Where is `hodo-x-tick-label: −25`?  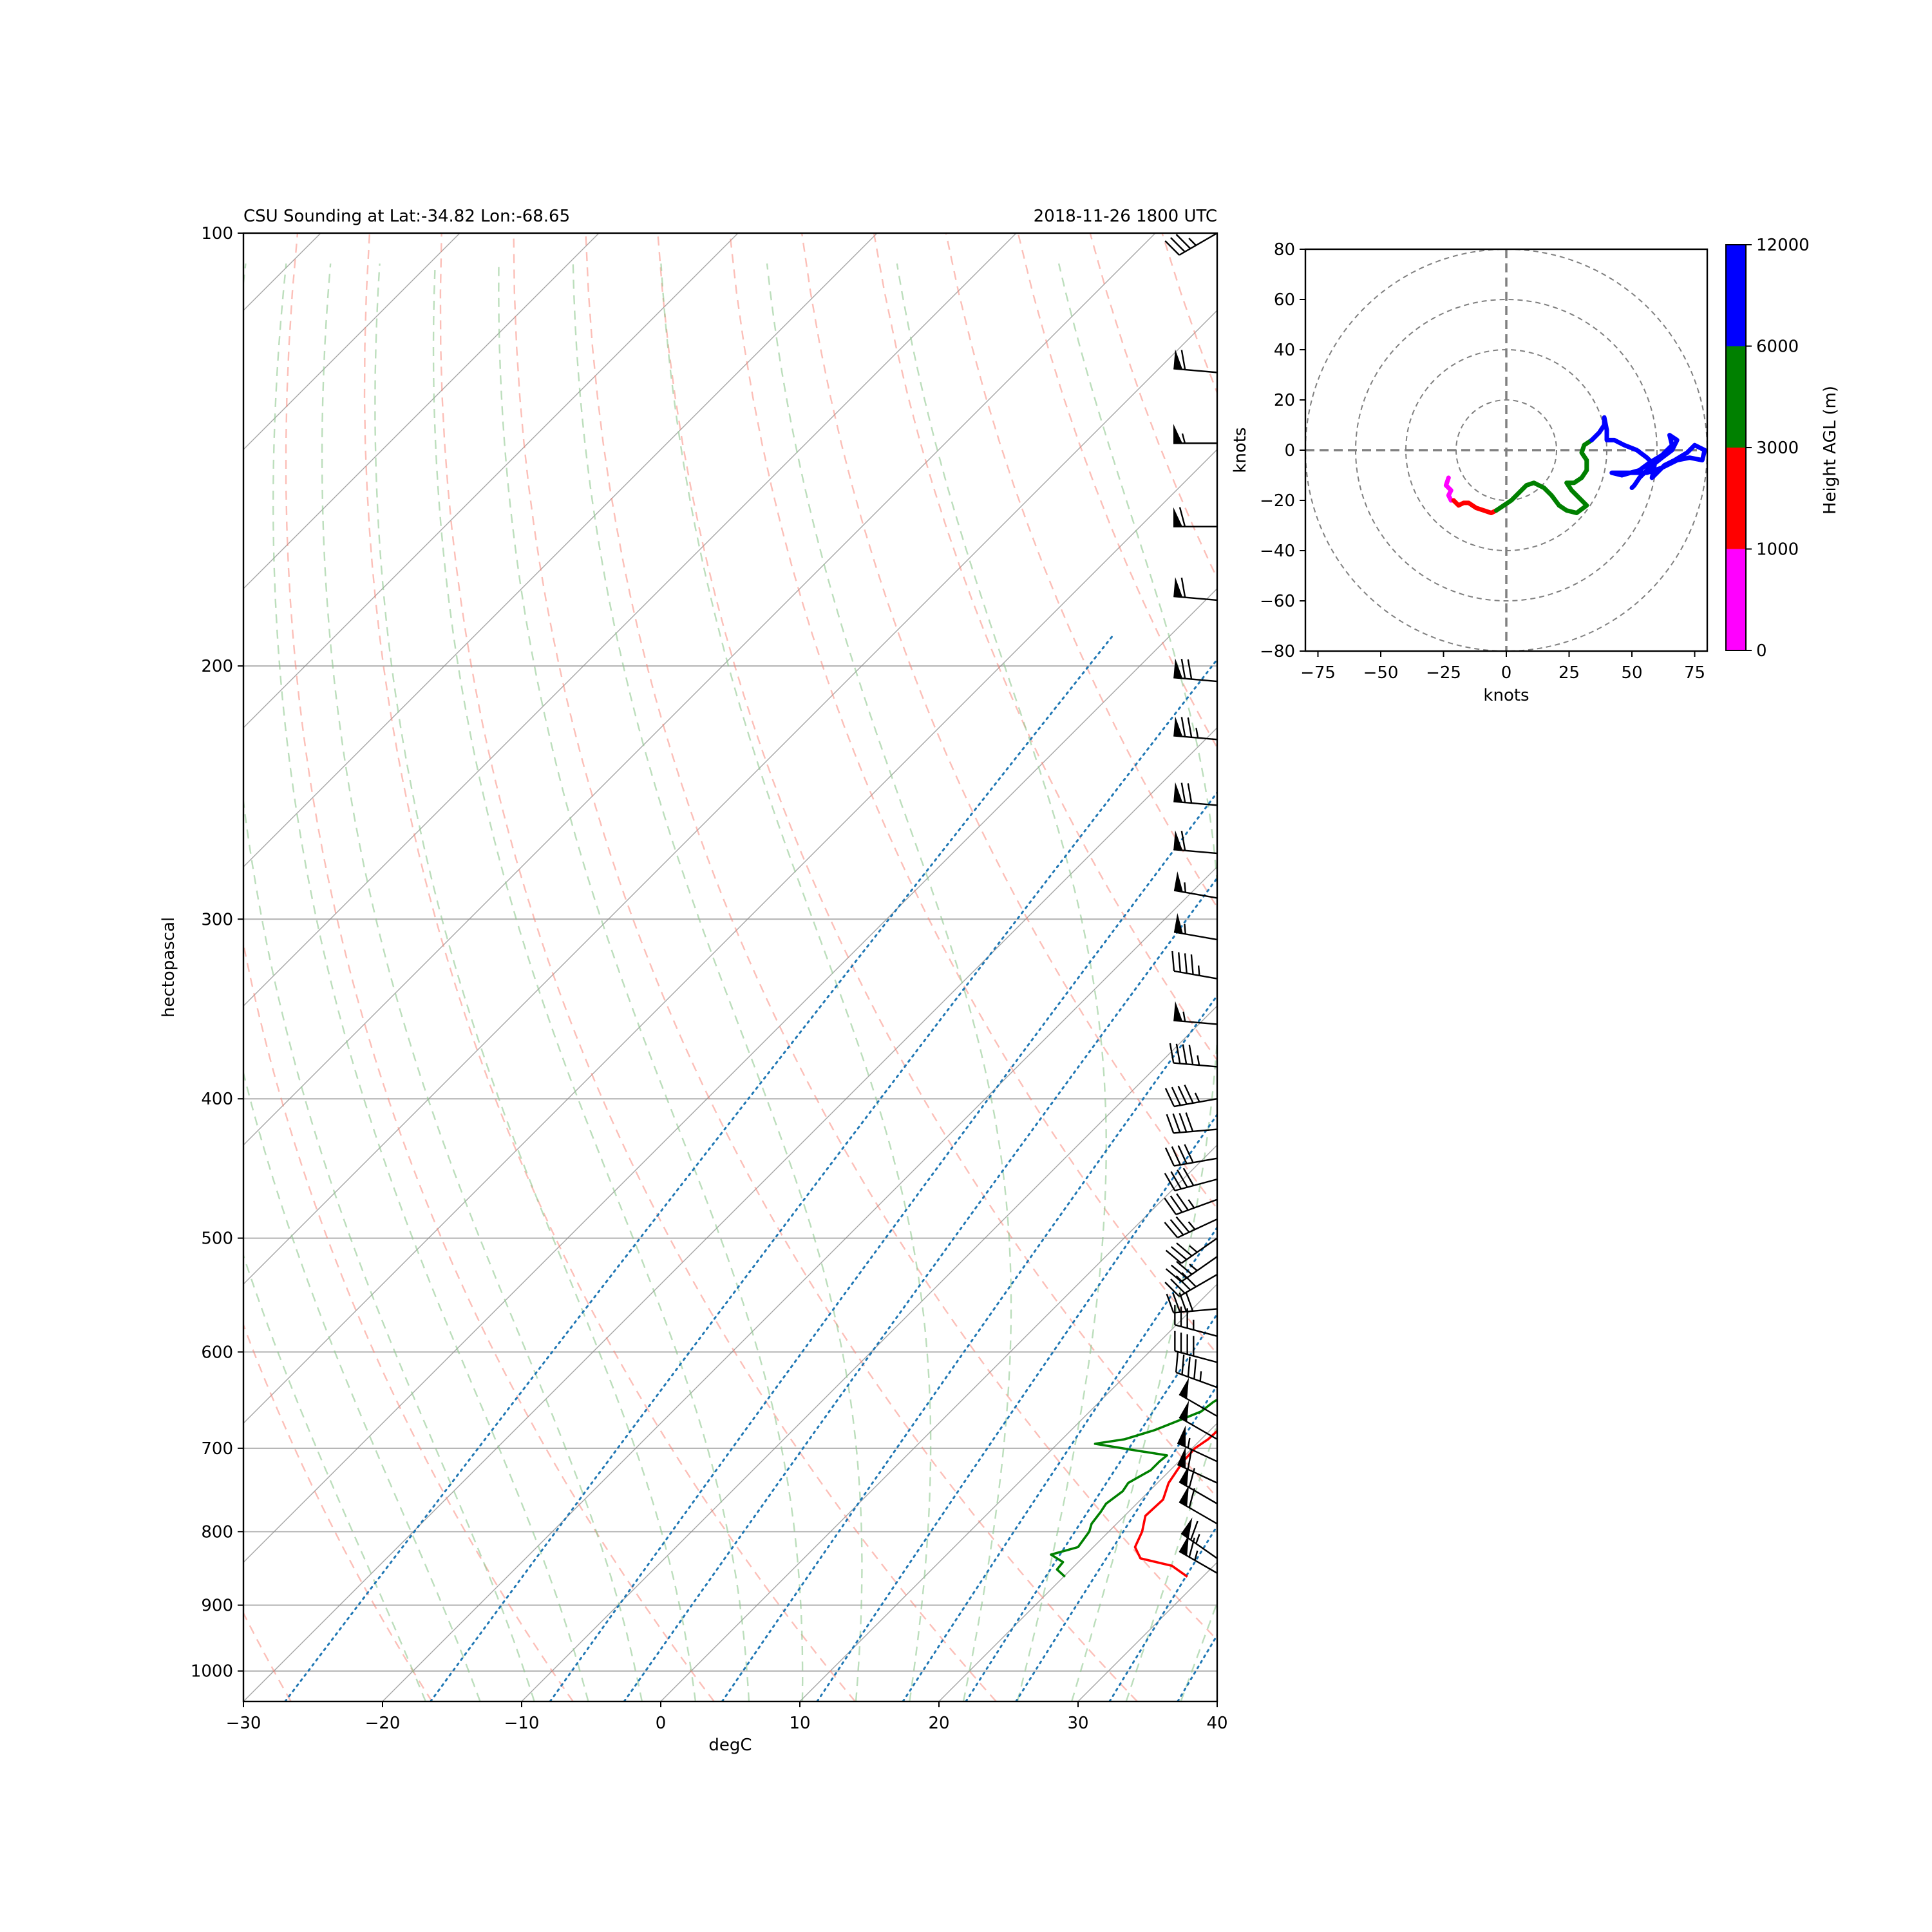
hodo-x-tick-label: −25 is located at coordinates (1444, 673).